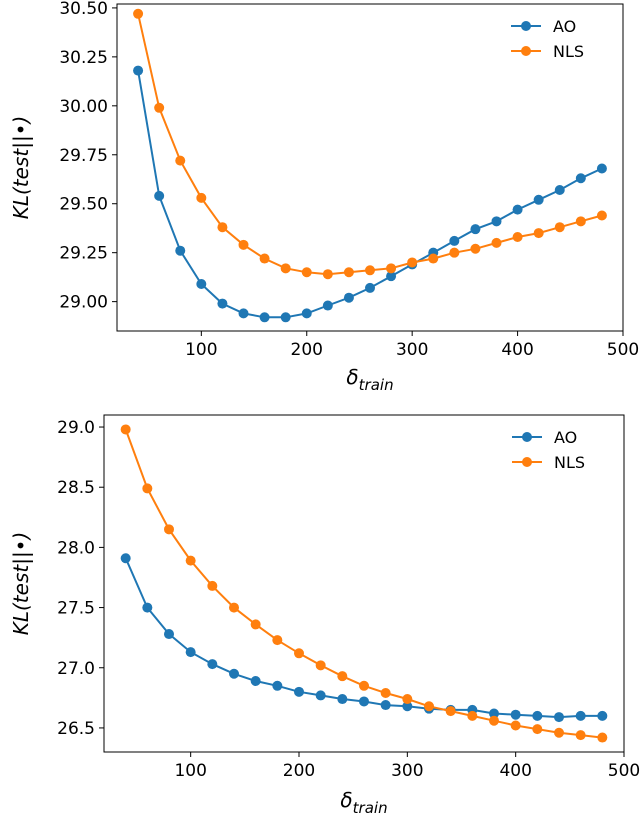 This screenshot has width=642, height=821. I want to click on x-tick-label: 200, so click(307, 350).